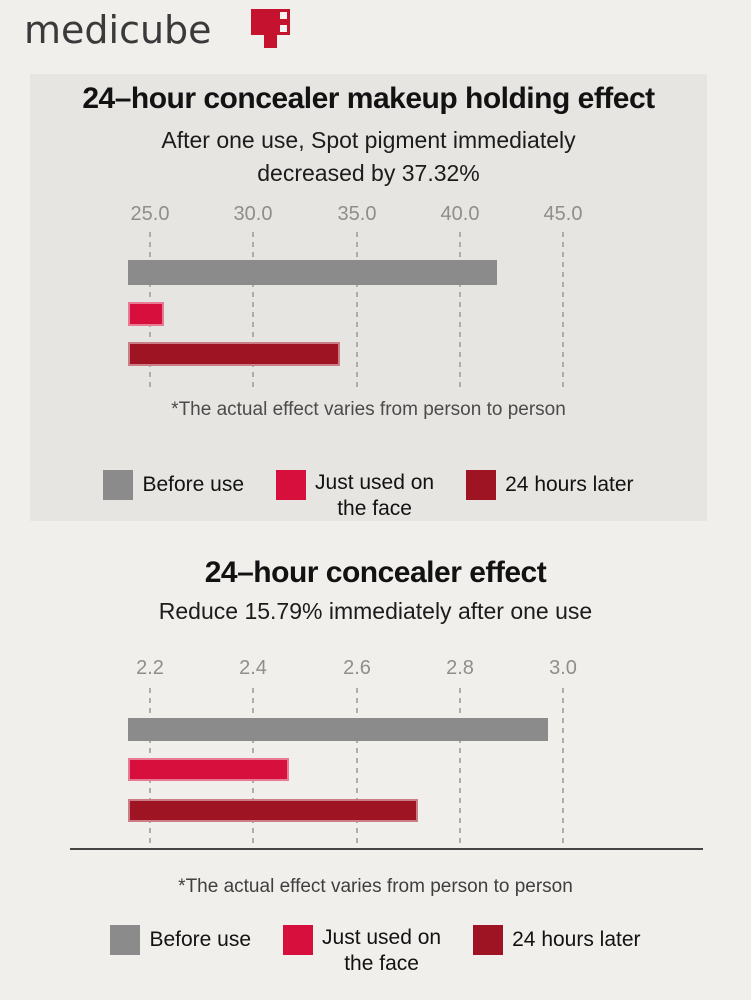 The width and height of the screenshot is (751, 1000). I want to click on axis-tick-label: 2.4, so click(253, 668).